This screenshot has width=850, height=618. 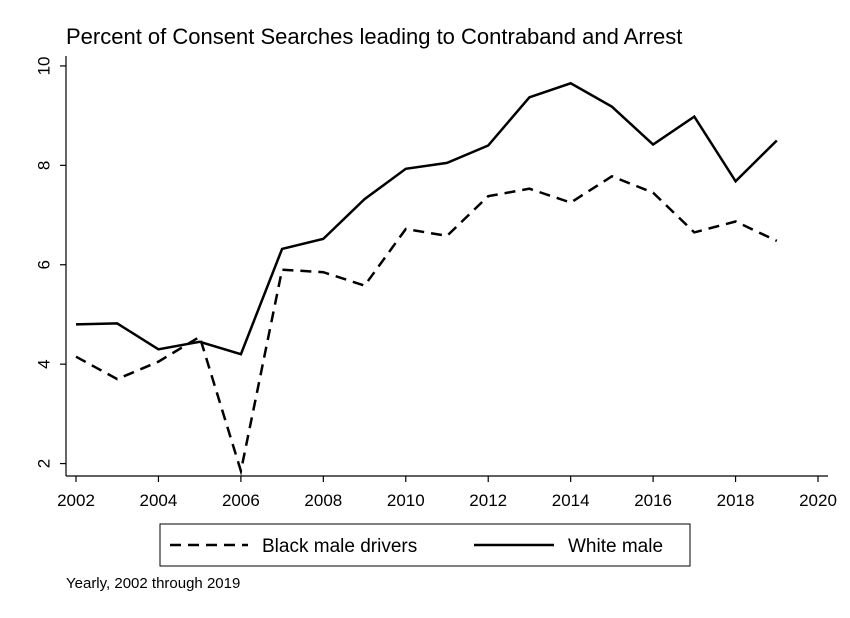 I want to click on y-tick-label: 6, so click(x=44, y=264).